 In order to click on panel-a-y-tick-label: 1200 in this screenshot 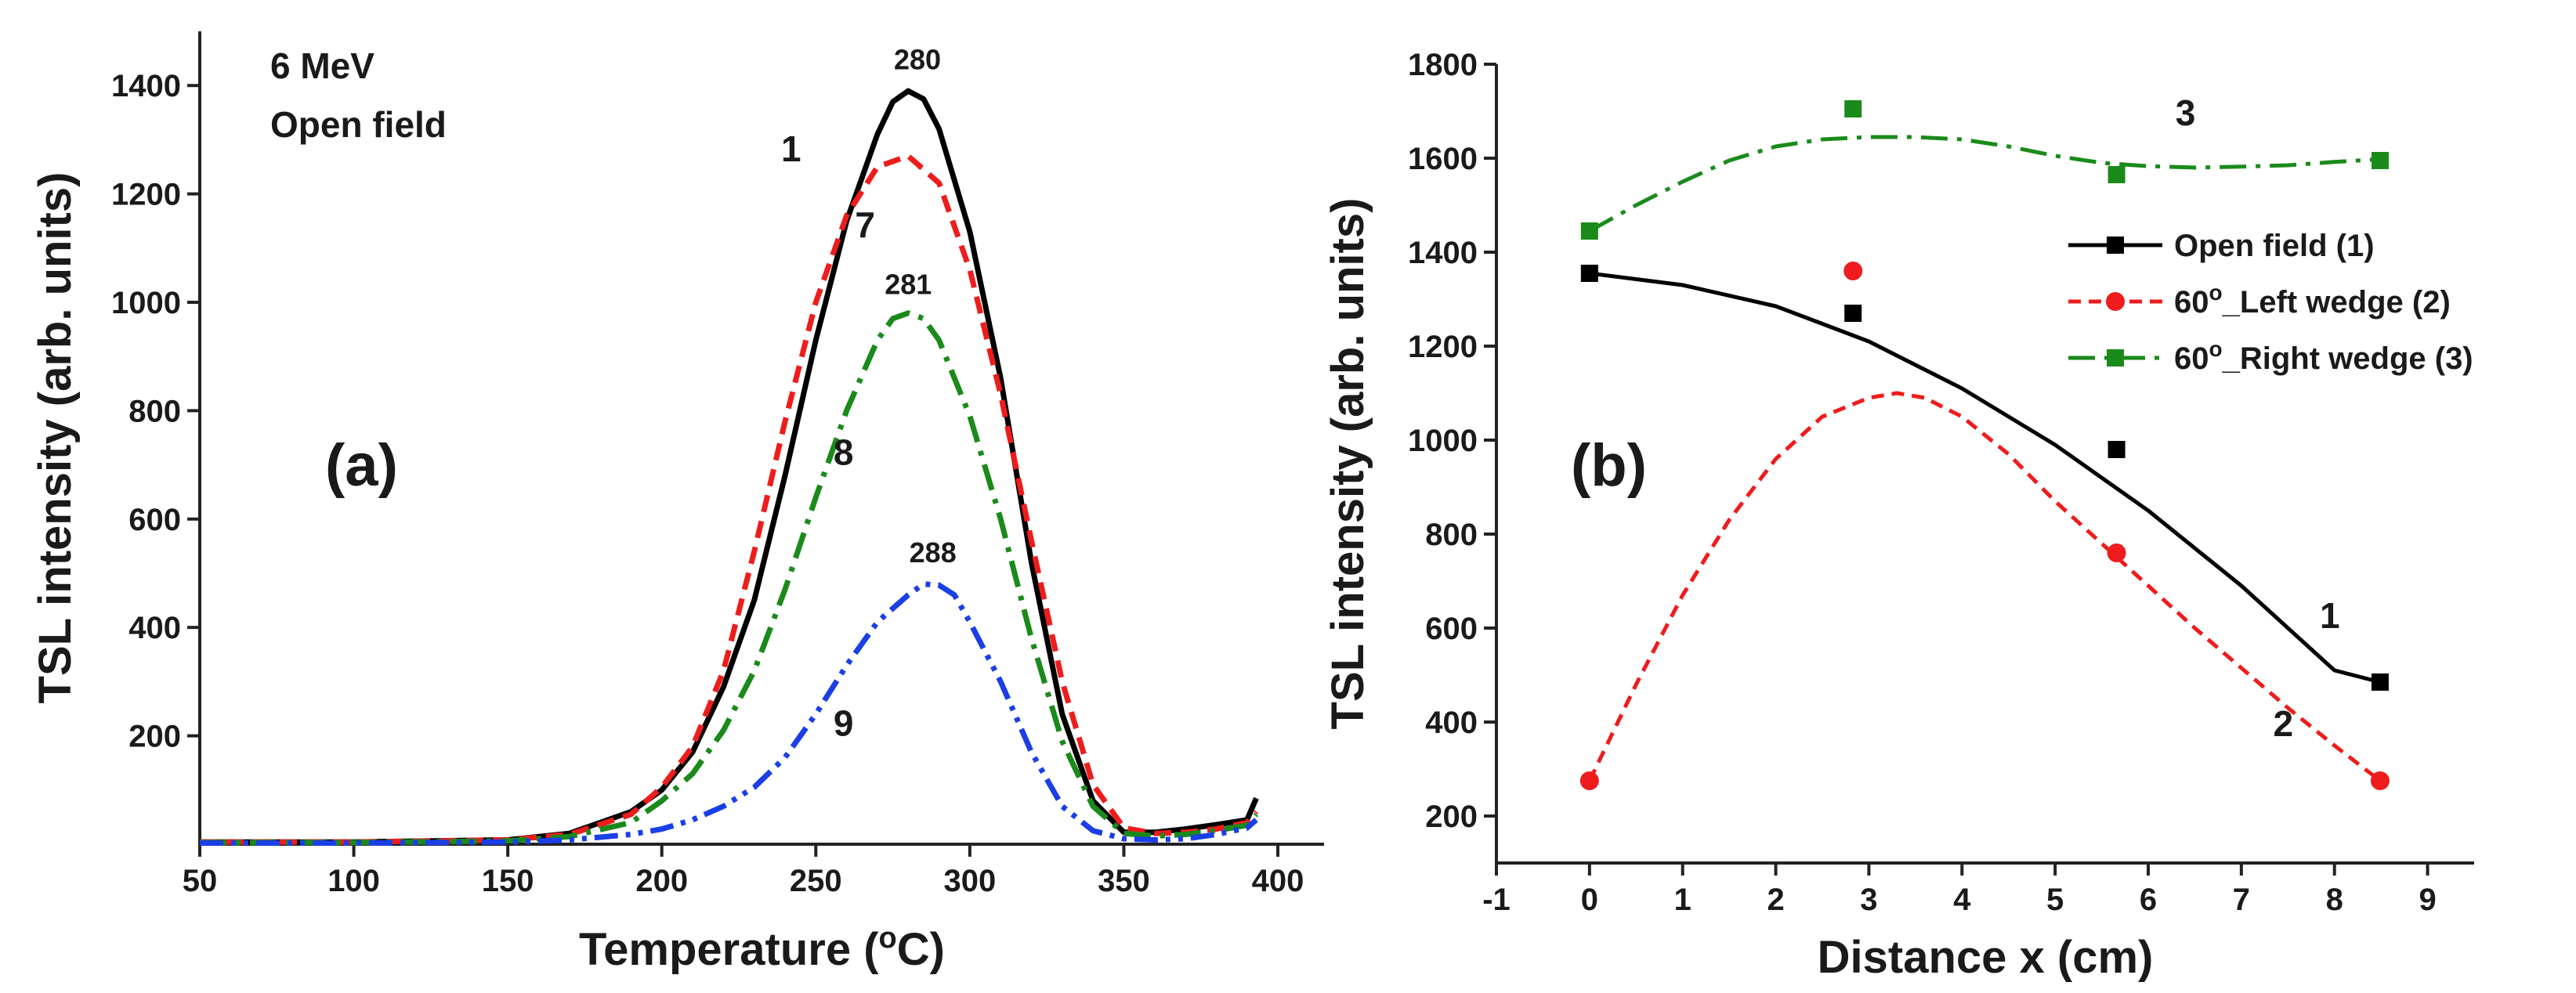, I will do `click(146, 195)`.